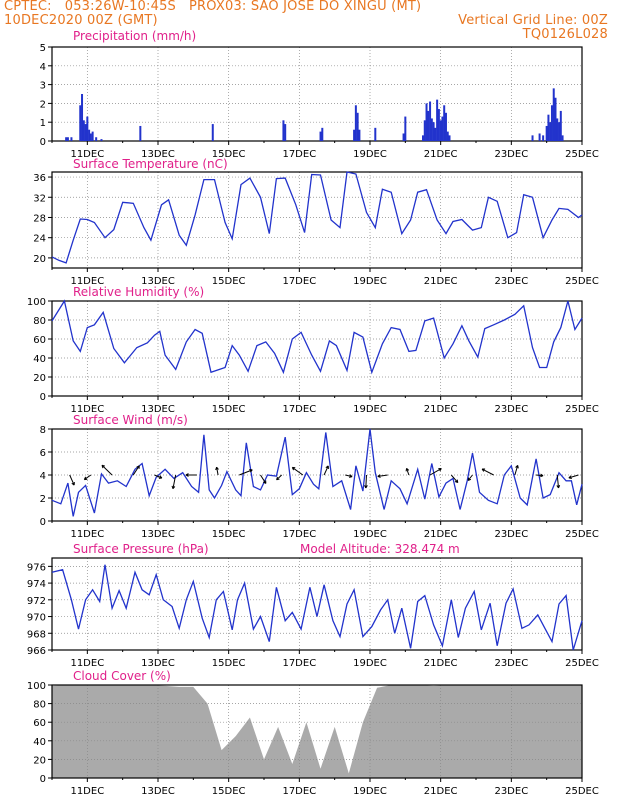 The width and height of the screenshot is (618, 800). I want to click on wind-vectors, so click(324, 477).